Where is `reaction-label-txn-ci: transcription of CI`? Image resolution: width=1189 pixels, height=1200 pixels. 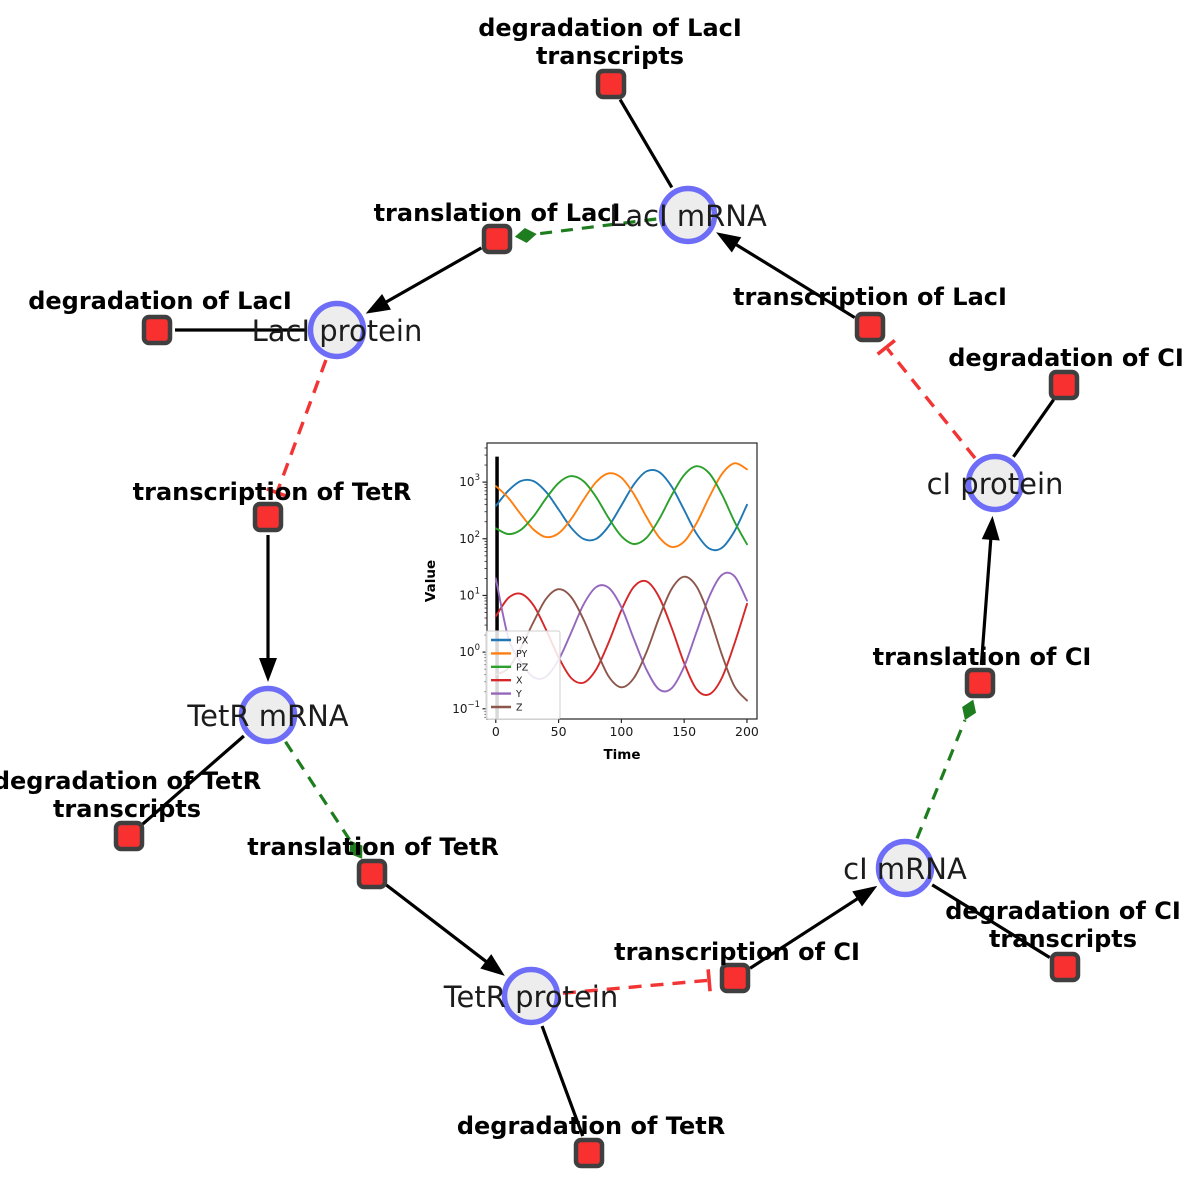
reaction-label-txn-ci: transcription of CI is located at coordinates (737, 952).